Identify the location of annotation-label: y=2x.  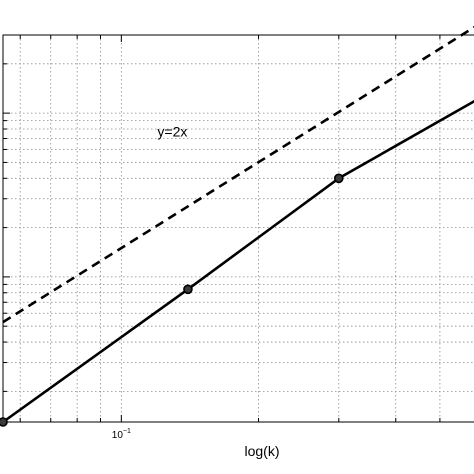
(172, 131).